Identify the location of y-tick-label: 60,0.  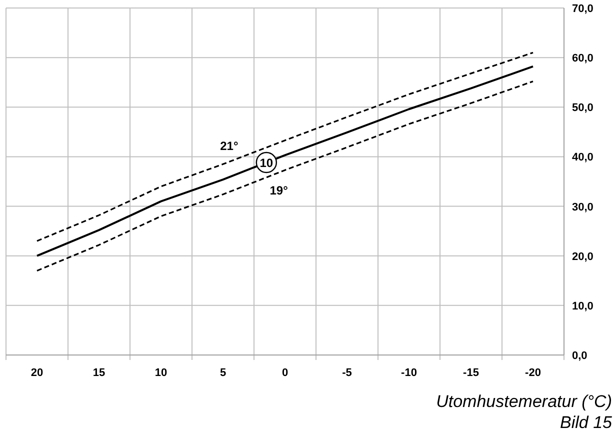
(583, 58).